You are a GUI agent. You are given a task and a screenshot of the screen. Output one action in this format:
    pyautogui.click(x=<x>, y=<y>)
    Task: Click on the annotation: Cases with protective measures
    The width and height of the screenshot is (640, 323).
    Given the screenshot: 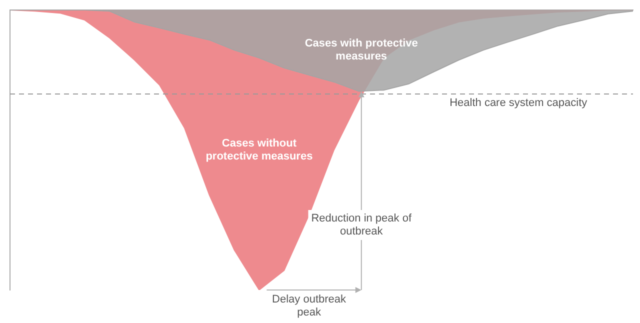 What is the action you would take?
    pyautogui.click(x=361, y=50)
    